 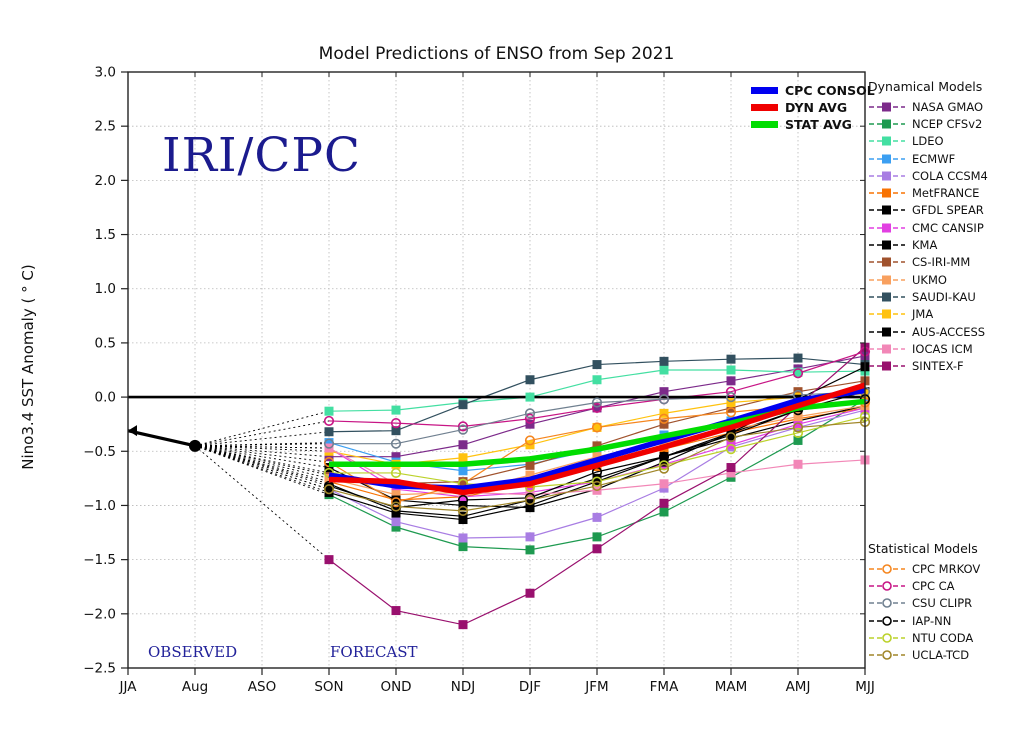 I want to click on legend-item-ncep-cfsv2: NCEP CFSv2, so click(x=946, y=123).